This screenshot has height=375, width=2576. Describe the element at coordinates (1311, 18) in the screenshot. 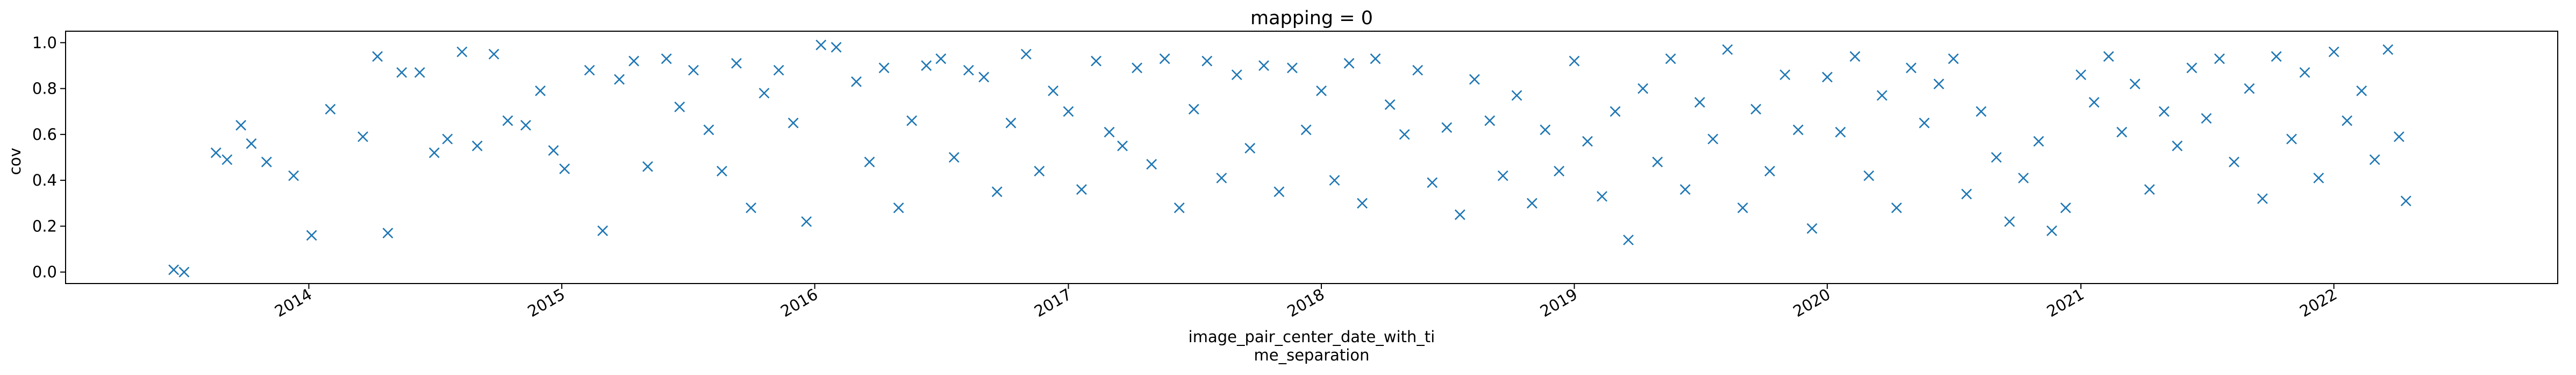

I see `chart-title: mapping = 0` at that location.